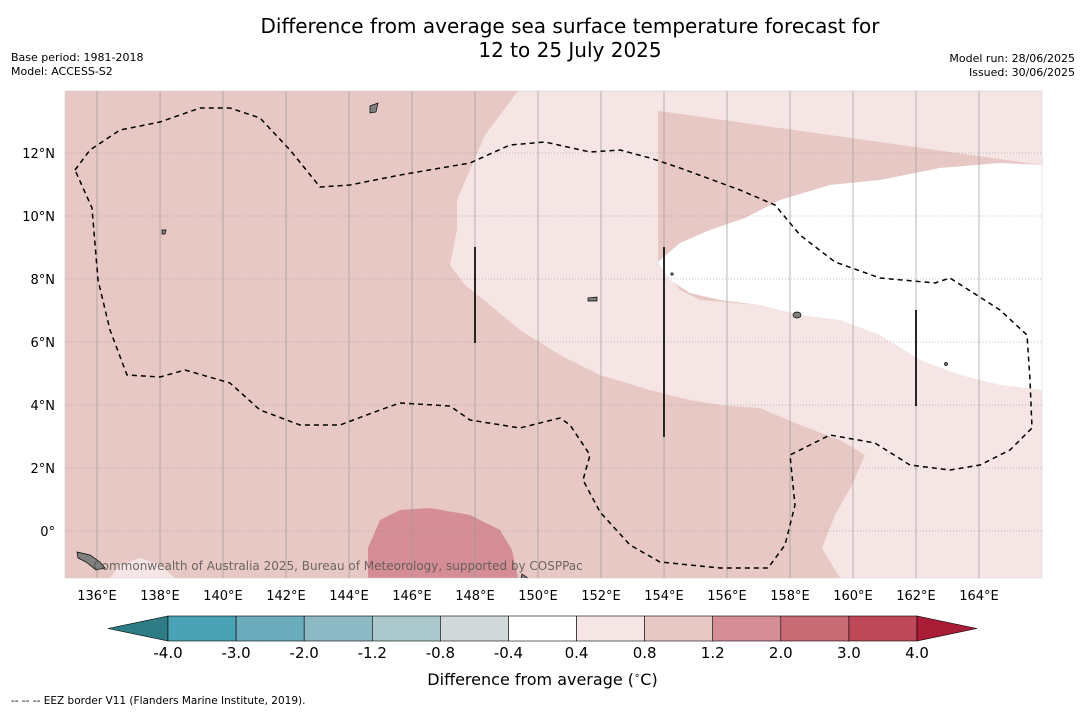  Describe the element at coordinates (542, 679) in the screenshot. I see `colorbar-title: Difference from average (∘C)` at that location.